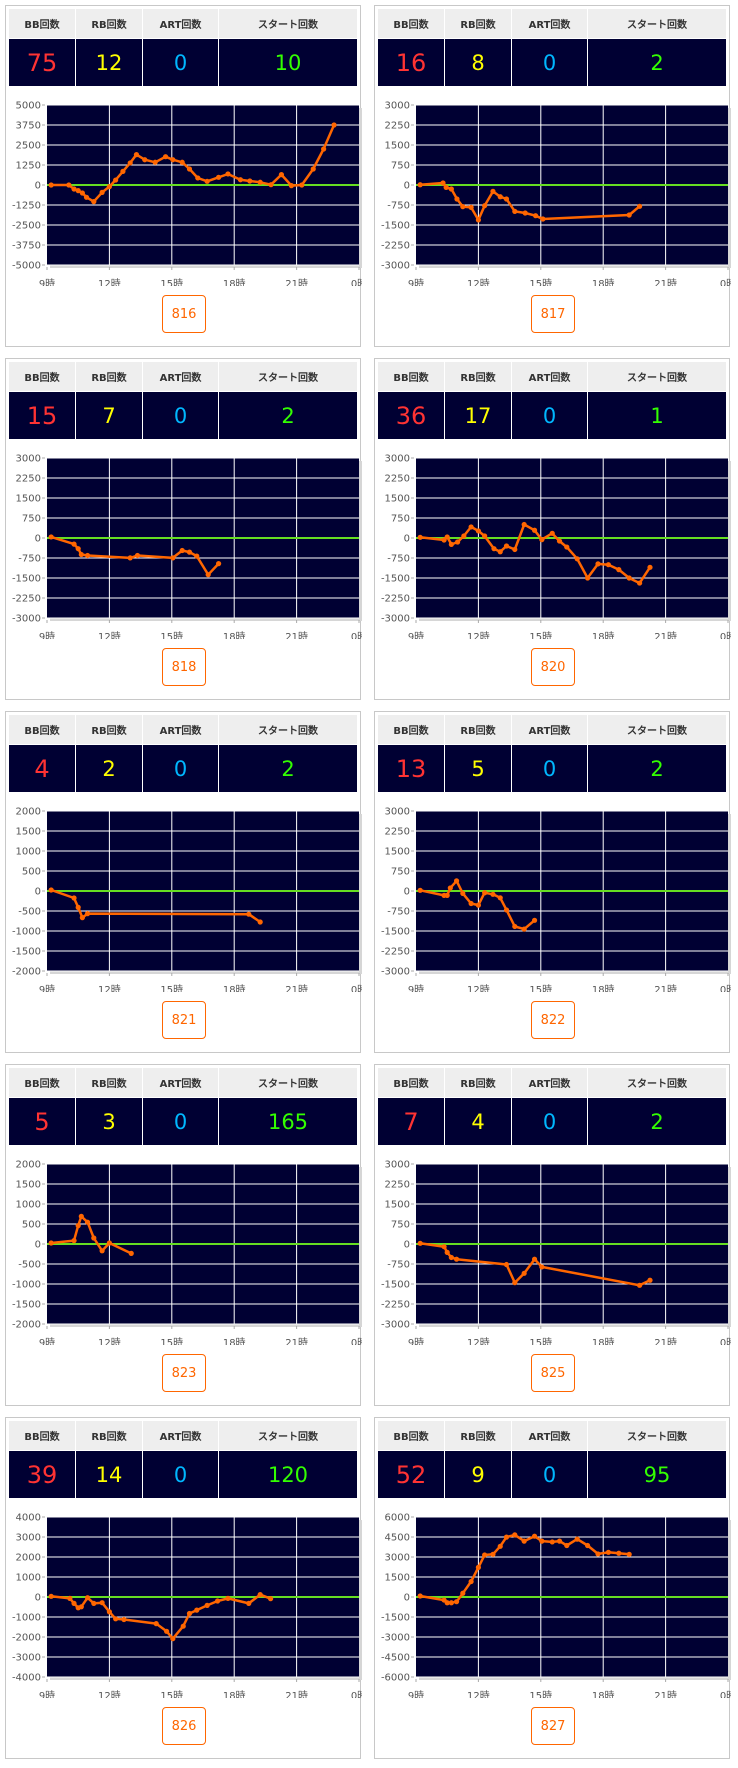 This screenshot has height=1768, width=738. Describe the element at coordinates (109, 1121) in the screenshot. I see `rb-count: 3` at that location.